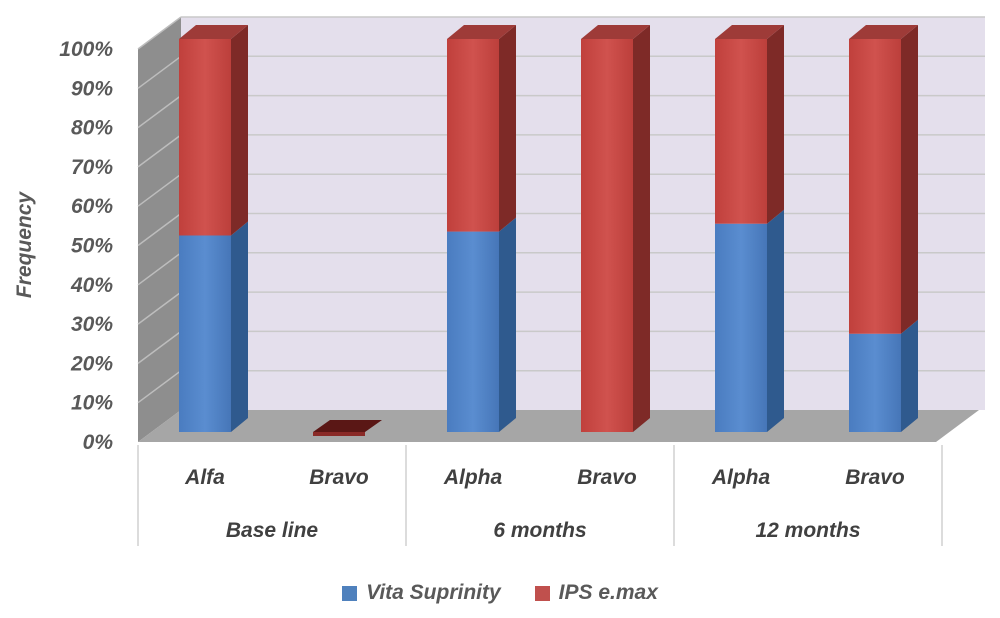  Describe the element at coordinates (86, 49) in the screenshot. I see `y-tick-label: 100%` at that location.